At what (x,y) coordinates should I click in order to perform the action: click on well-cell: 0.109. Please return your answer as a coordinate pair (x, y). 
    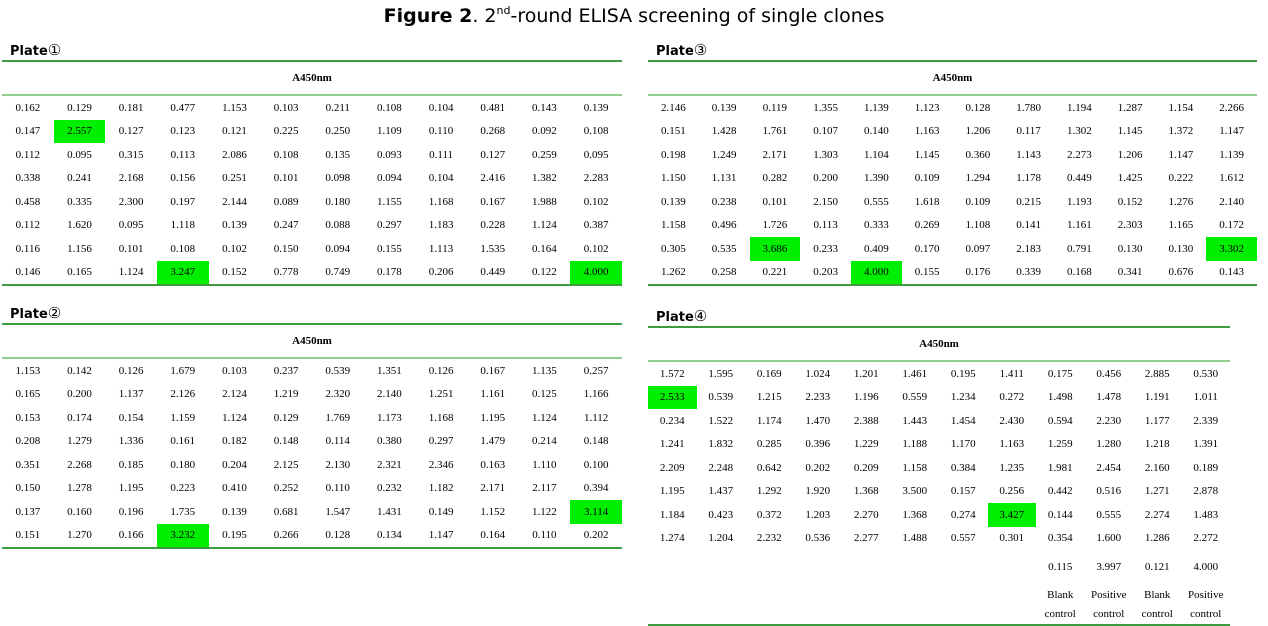
    Looking at the image, I should click on (927, 178).